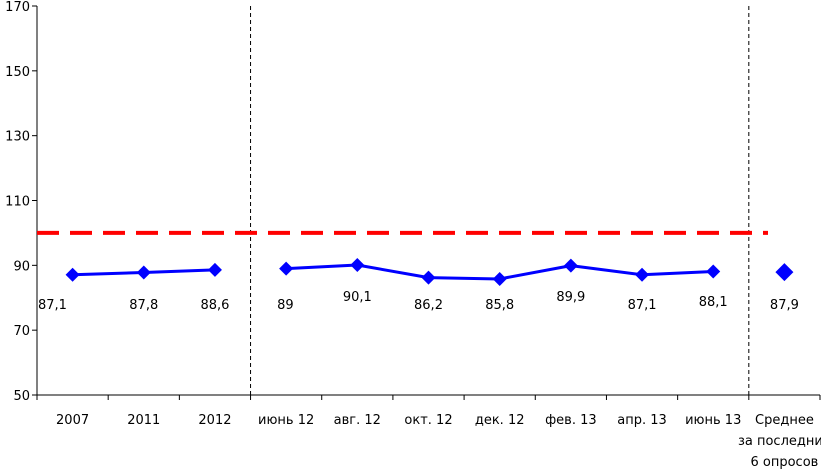 This screenshot has width=821, height=474. Describe the element at coordinates (21, 266) in the screenshot. I see `y-tick-label: 90` at that location.